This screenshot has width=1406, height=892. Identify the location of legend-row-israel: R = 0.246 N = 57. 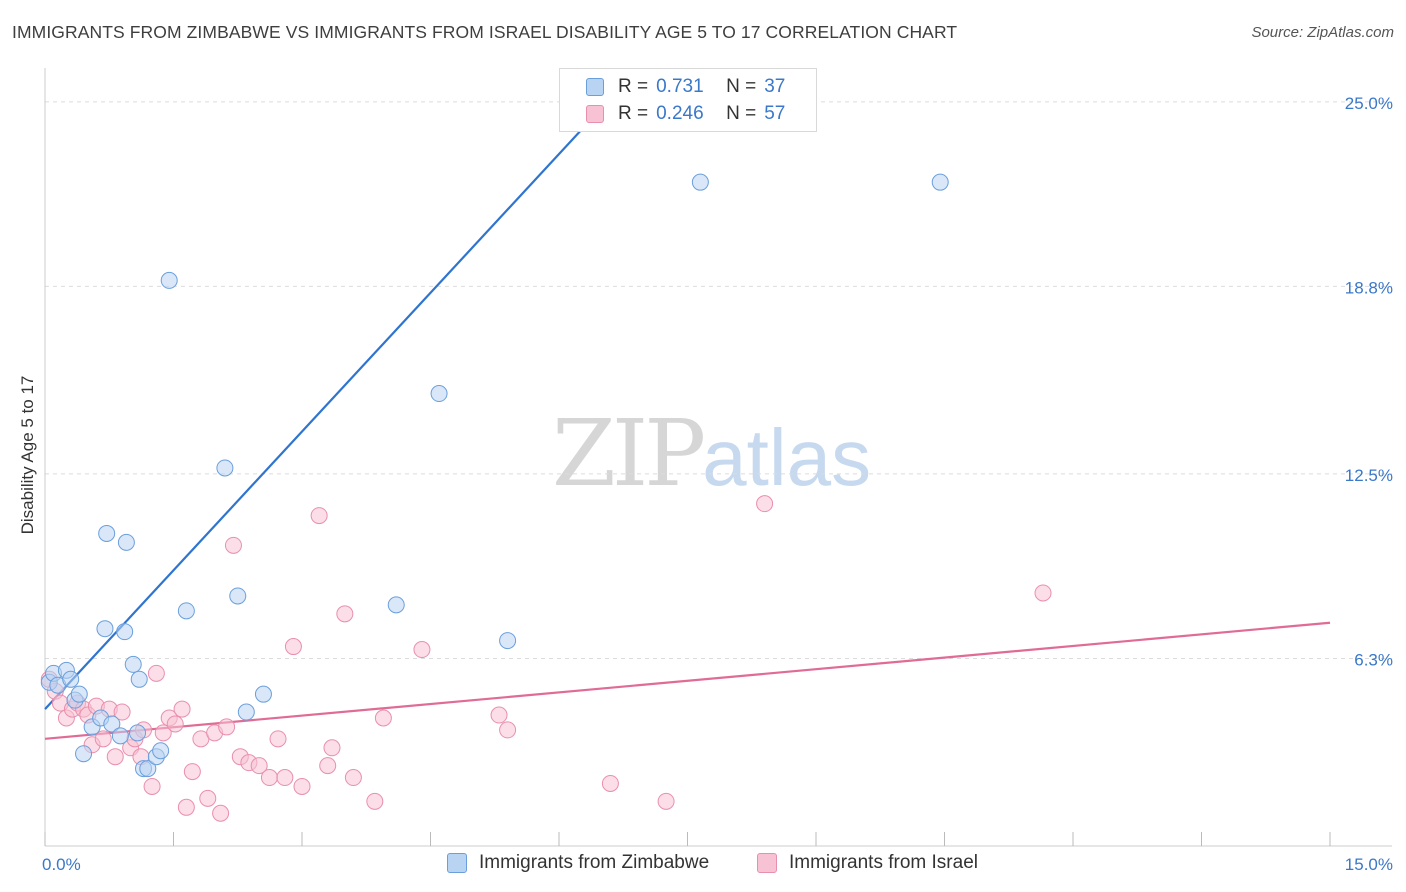
(685, 114).